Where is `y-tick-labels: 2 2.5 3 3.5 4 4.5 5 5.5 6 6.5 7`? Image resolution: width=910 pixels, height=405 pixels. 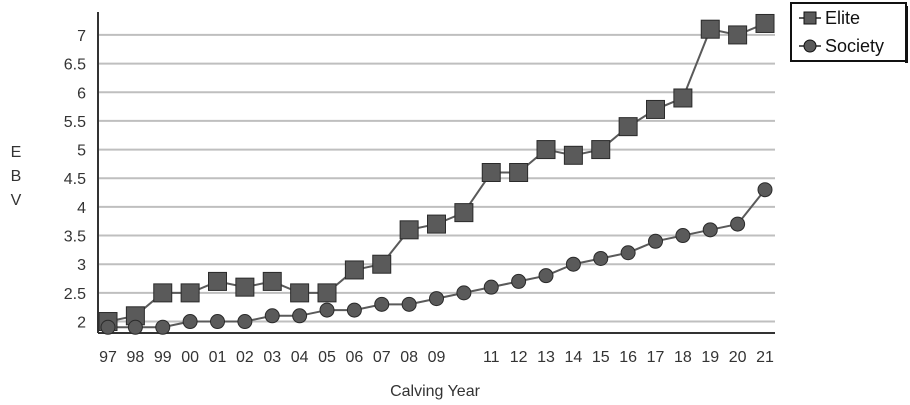 y-tick-labels: 2 2.5 3 3.5 4 4.5 5 5.5 6 6.5 7 is located at coordinates (75, 180).